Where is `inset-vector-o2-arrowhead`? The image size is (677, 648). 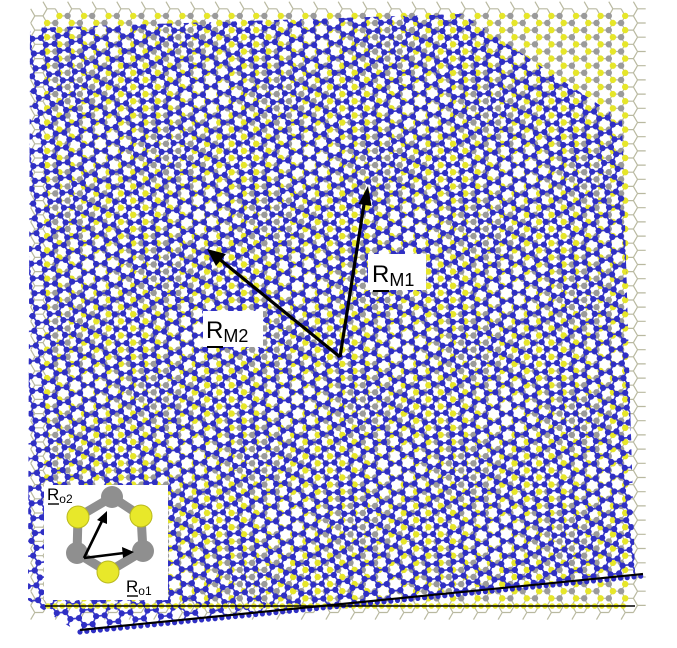 inset-vector-o2-arrowhead is located at coordinates (102, 517).